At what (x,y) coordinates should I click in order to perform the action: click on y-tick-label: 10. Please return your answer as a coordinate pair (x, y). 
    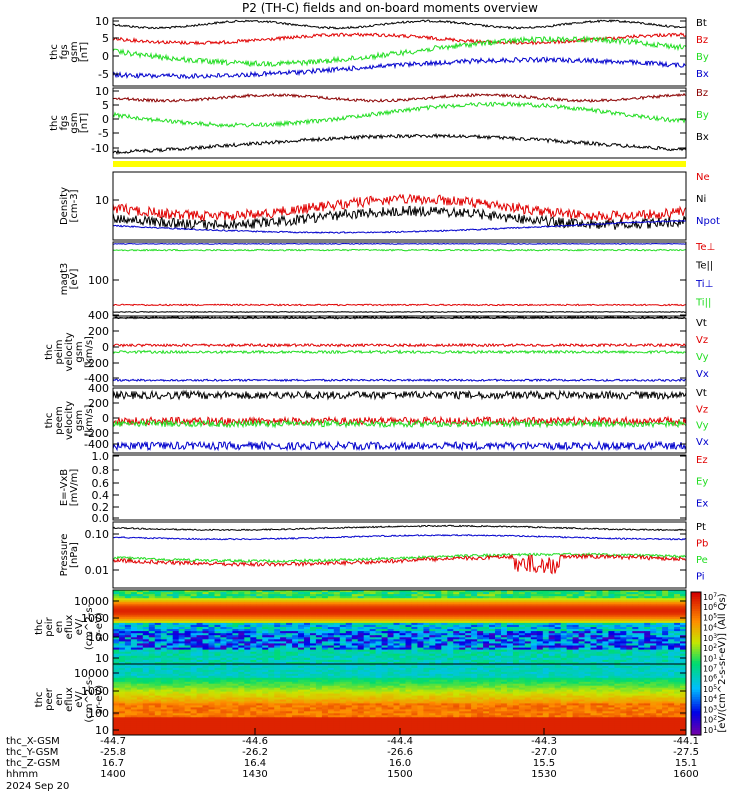
    Looking at the image, I should click on (102, 91).